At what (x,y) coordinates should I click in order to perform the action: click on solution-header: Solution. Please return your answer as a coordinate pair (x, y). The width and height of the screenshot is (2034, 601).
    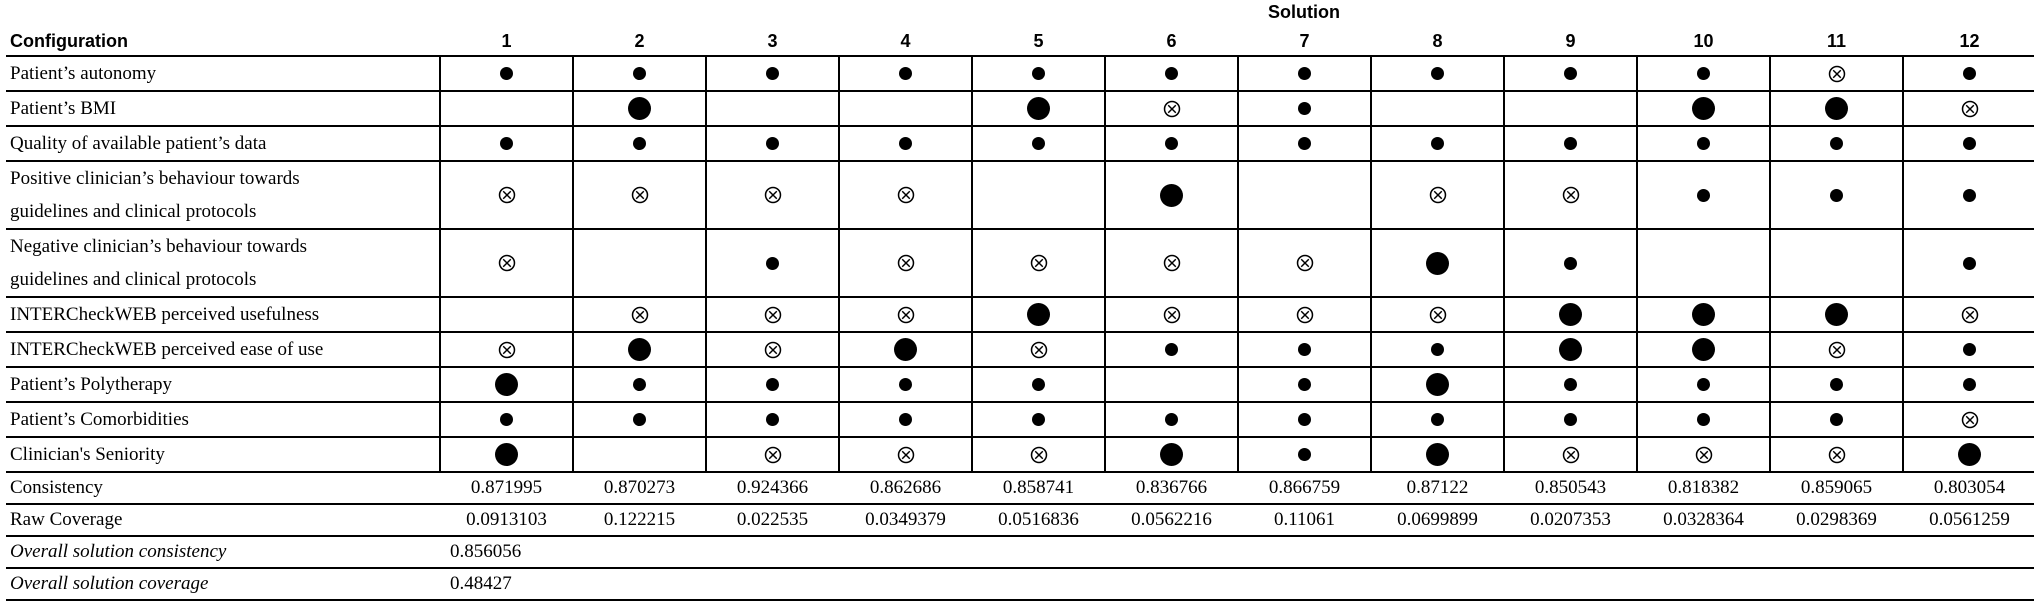
    Looking at the image, I should click on (1304, 12).